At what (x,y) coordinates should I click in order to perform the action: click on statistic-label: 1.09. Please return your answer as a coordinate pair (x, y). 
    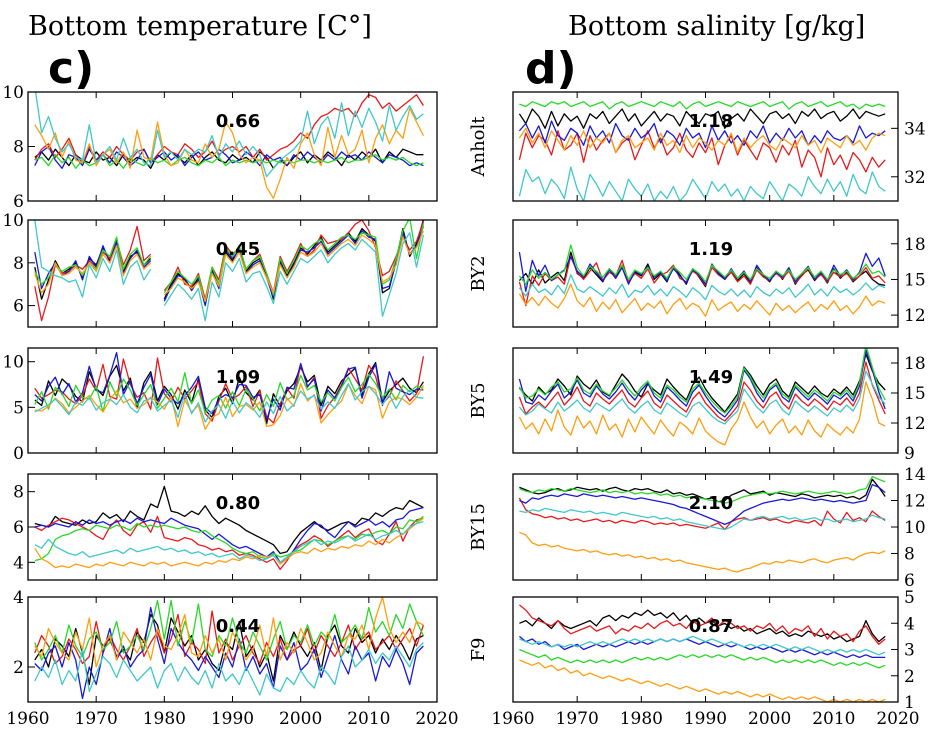
    Looking at the image, I should click on (238, 377).